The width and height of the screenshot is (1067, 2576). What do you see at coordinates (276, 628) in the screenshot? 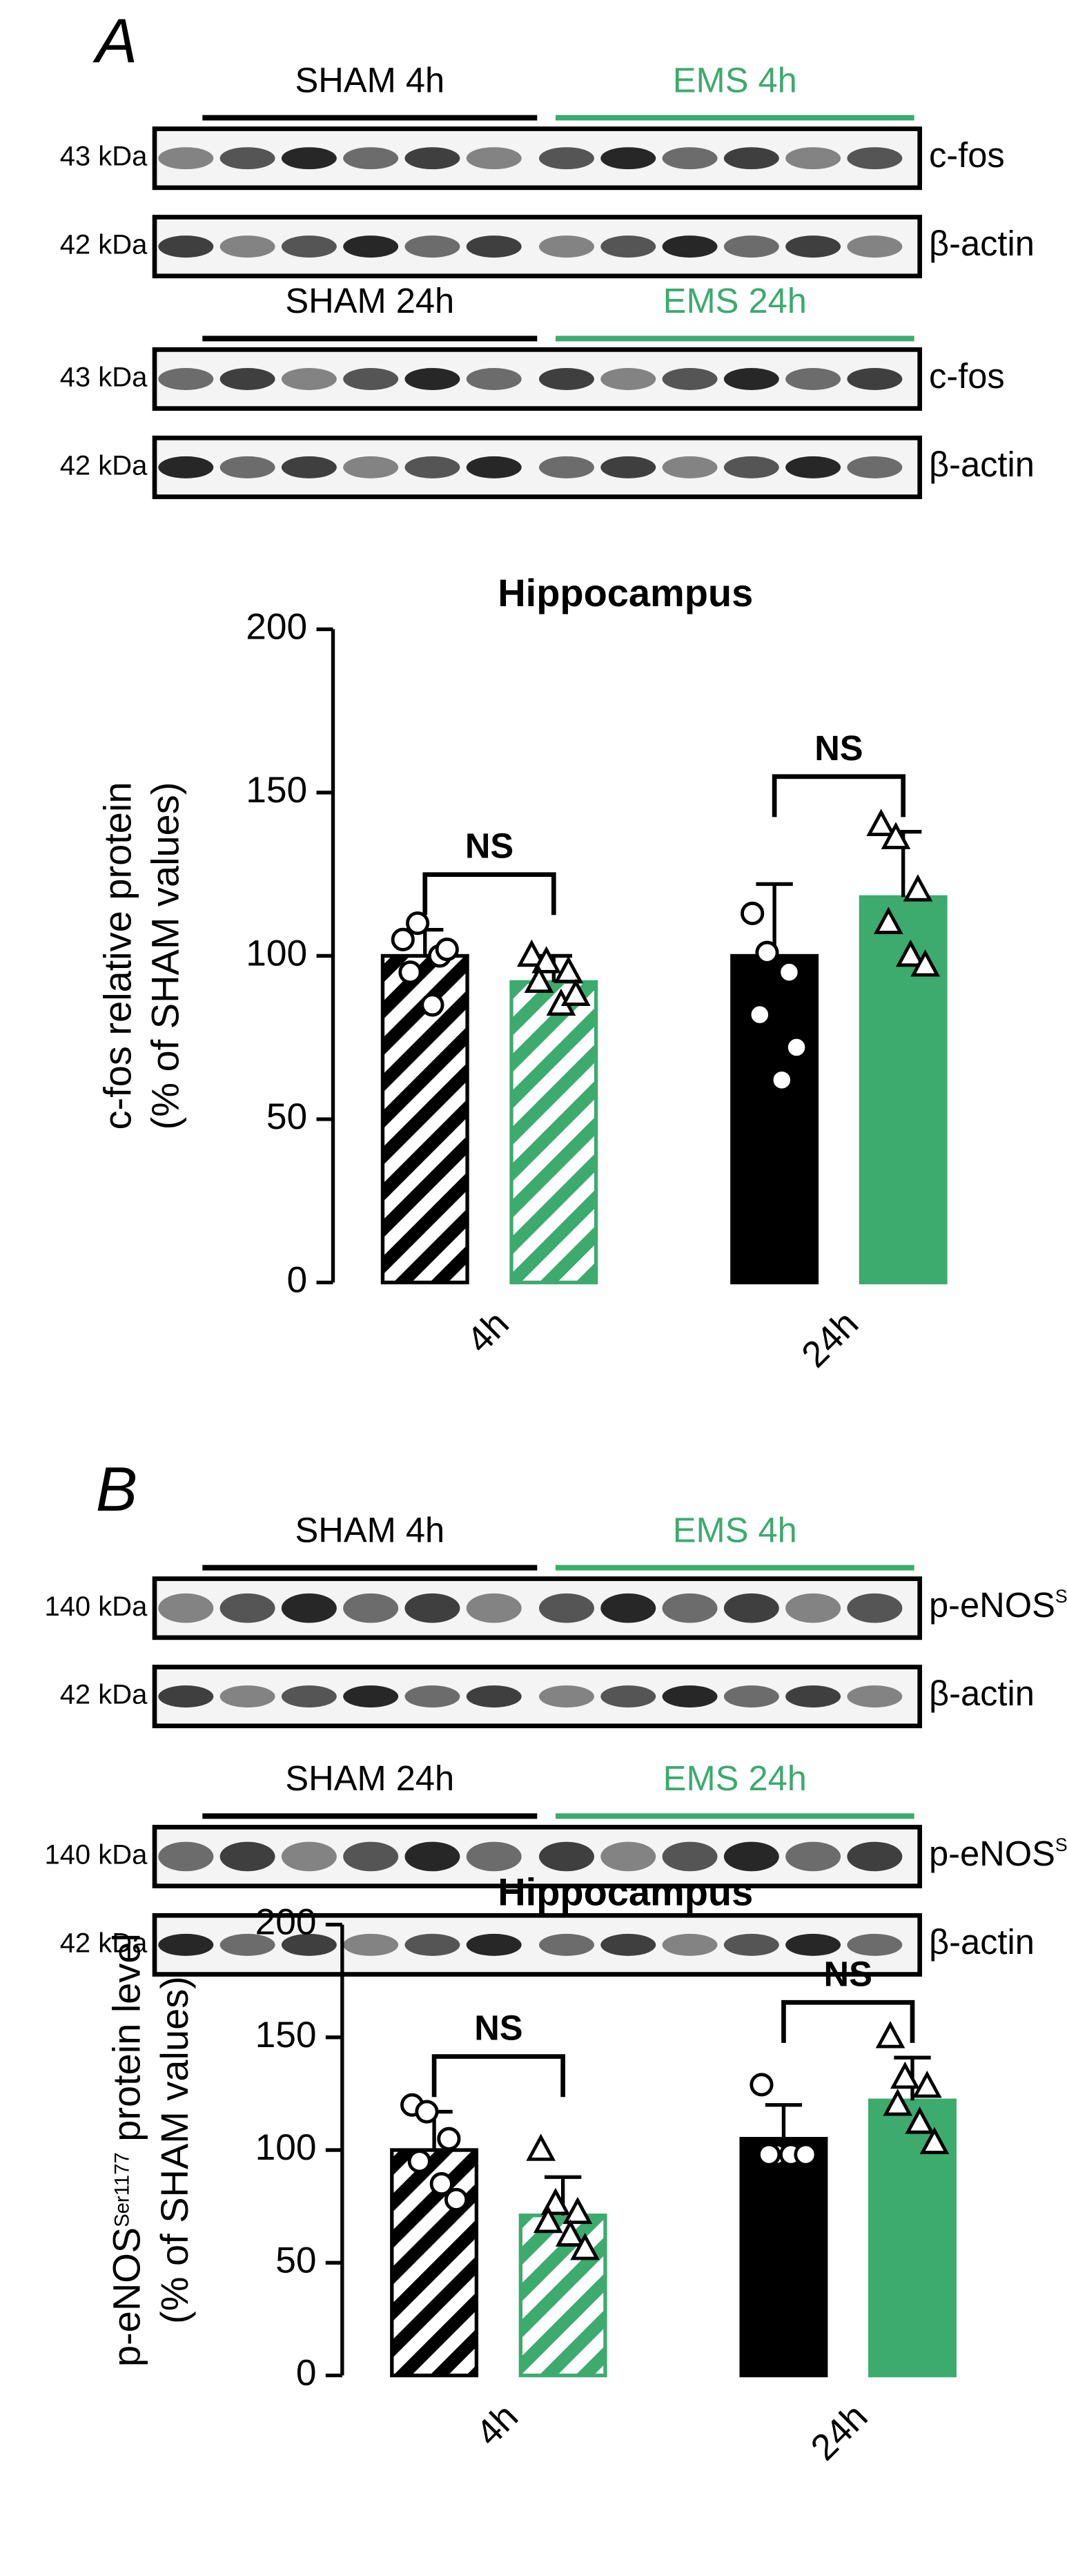
I see `y-tick-label: 200` at bounding box center [276, 628].